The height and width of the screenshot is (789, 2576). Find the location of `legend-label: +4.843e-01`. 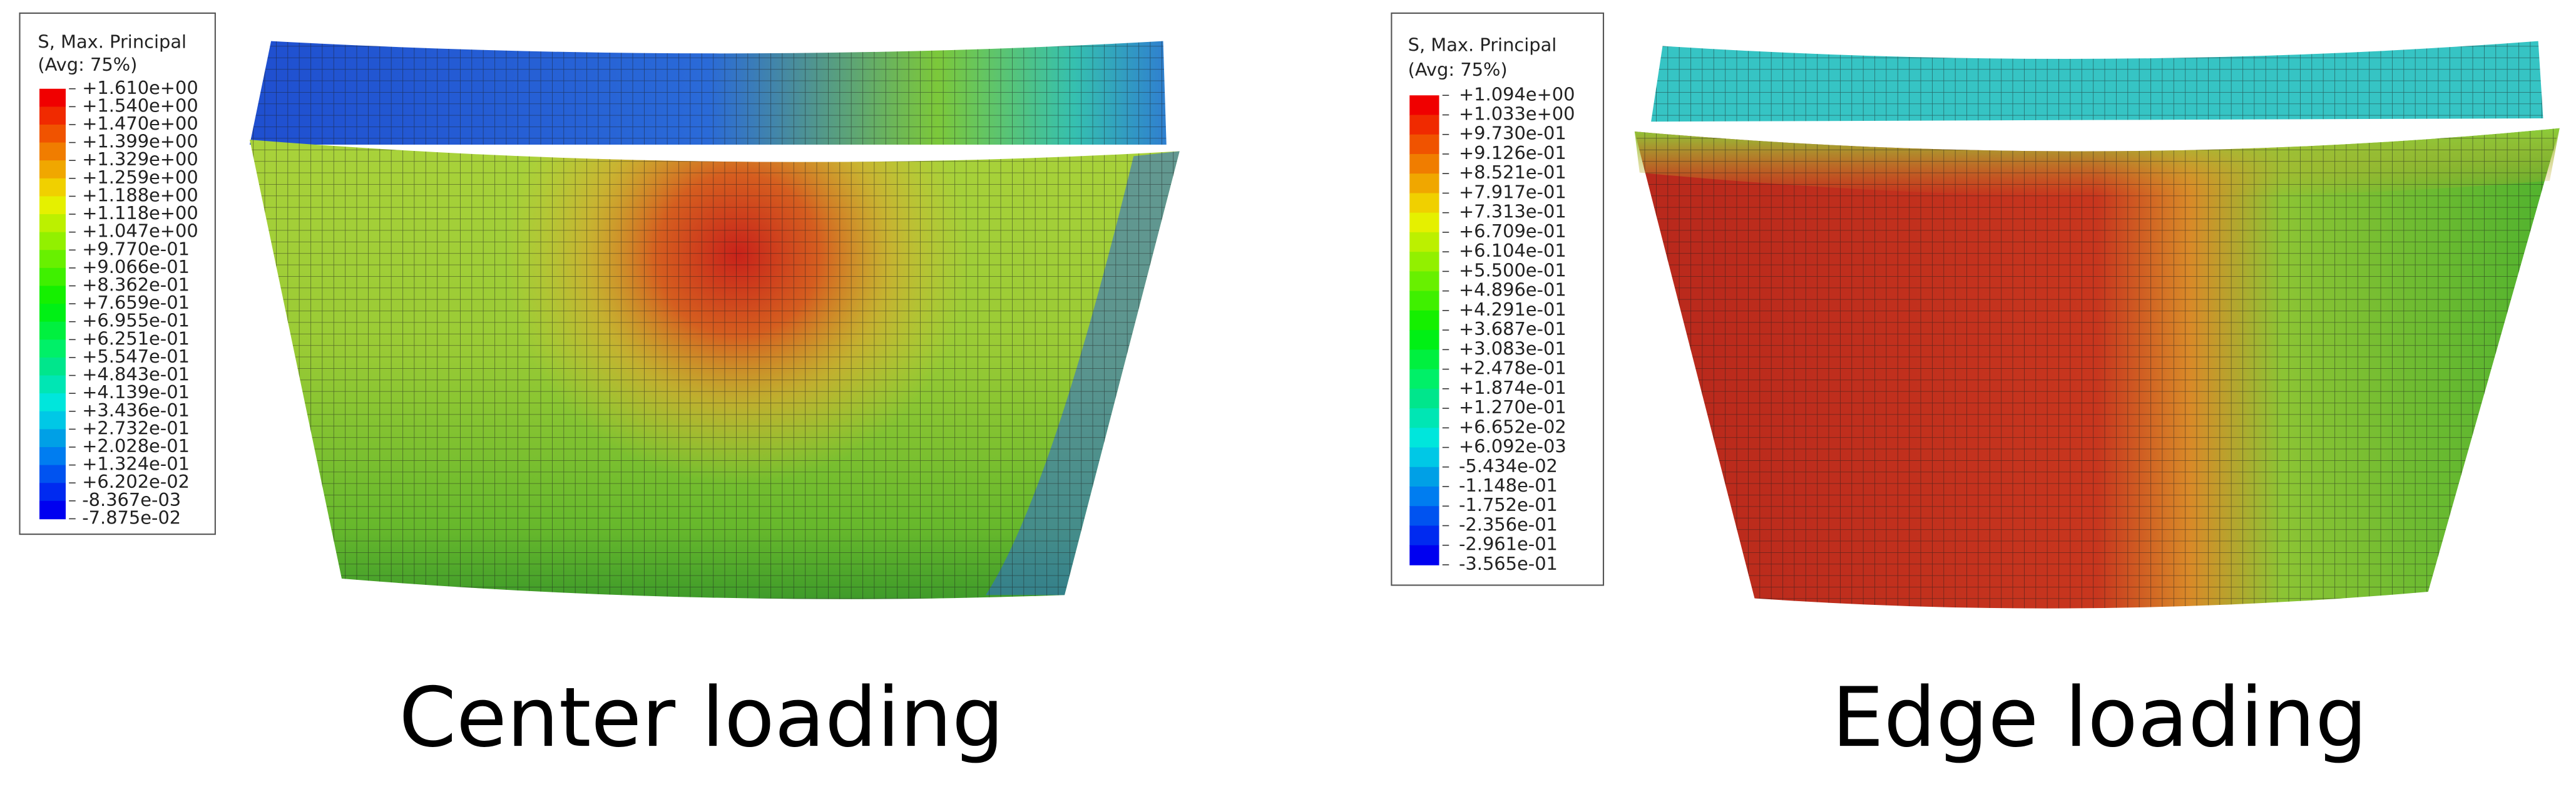

legend-label: +4.843e-01 is located at coordinates (136, 375).